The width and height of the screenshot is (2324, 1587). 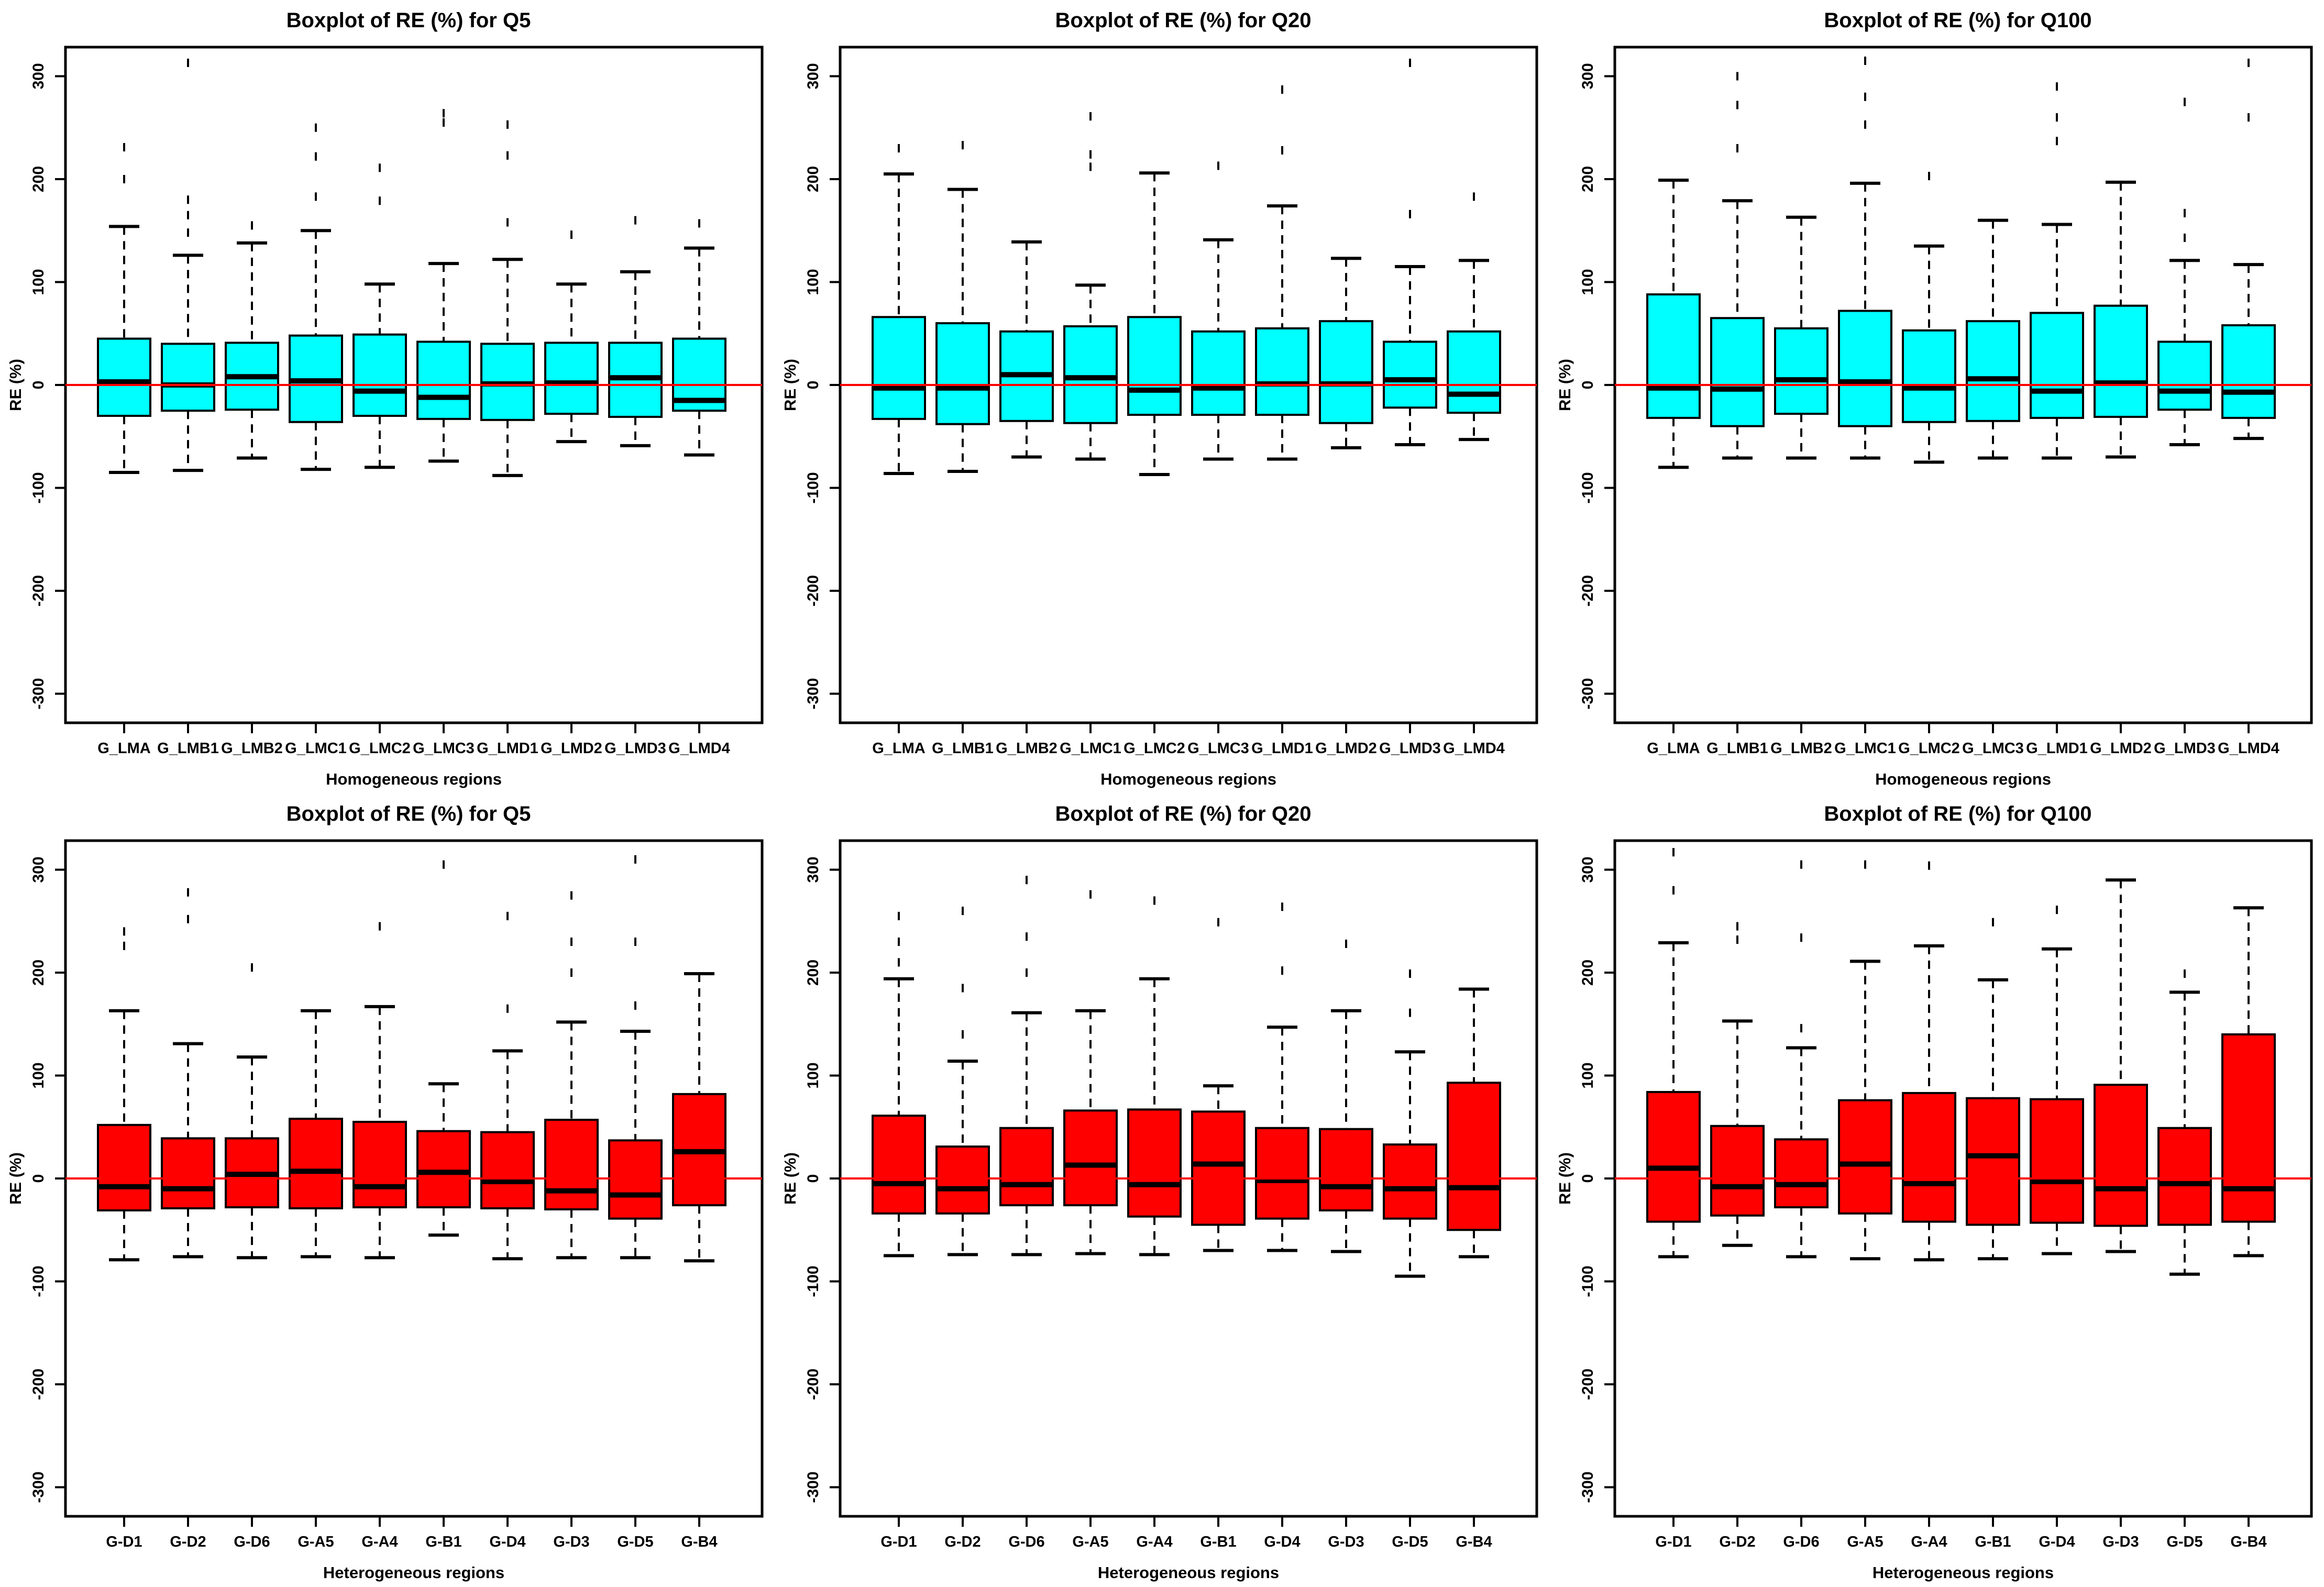 I want to click on x-tick-label: G-D2, so click(x=188, y=1542).